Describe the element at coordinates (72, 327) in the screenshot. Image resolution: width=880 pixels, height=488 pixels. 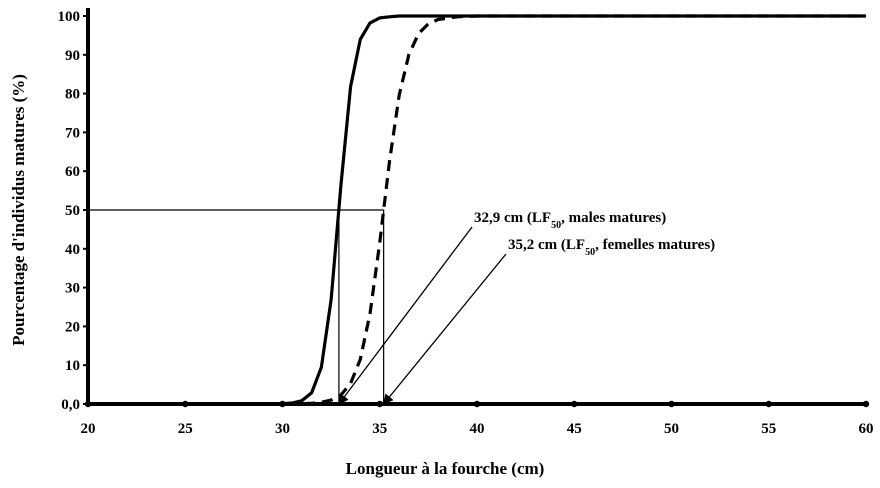
I see `y-tick-label: 20` at that location.